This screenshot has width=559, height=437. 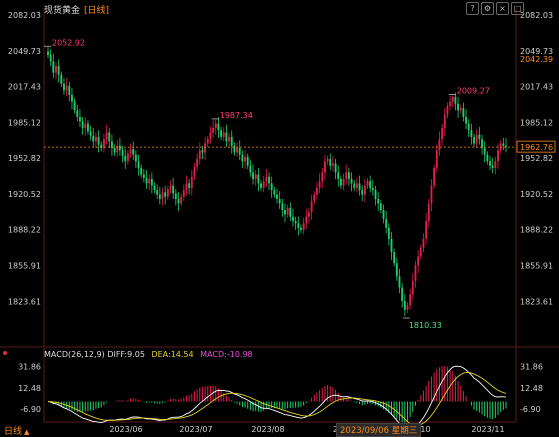 What do you see at coordinates (536, 59) in the screenshot?
I see `right-axis-marker: 2042.39` at bounding box center [536, 59].